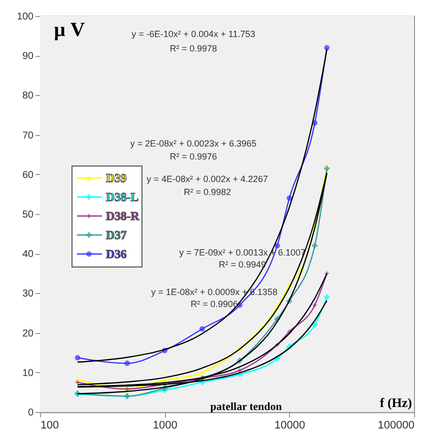  Describe the element at coordinates (207, 179) in the screenshot. I see `annotation: y = 4E-08x² + 0.002x + 4.2267` at that location.